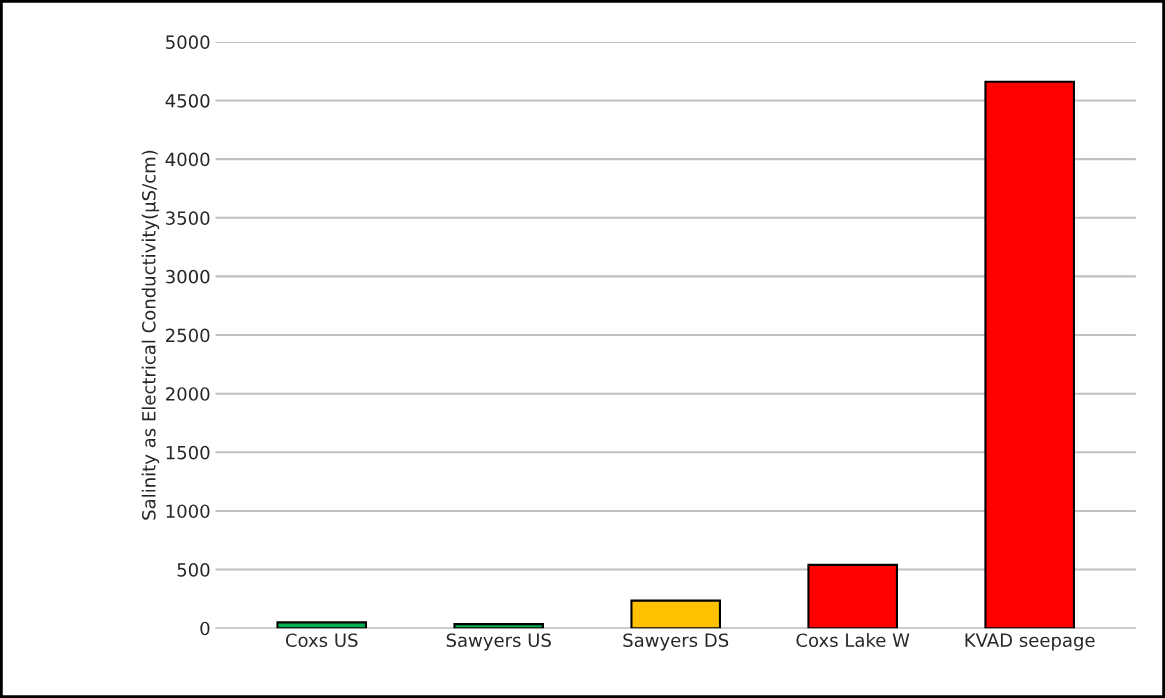 The width and height of the screenshot is (1165, 698). I want to click on x-tick-label: KVAD seepage, so click(1030, 642).